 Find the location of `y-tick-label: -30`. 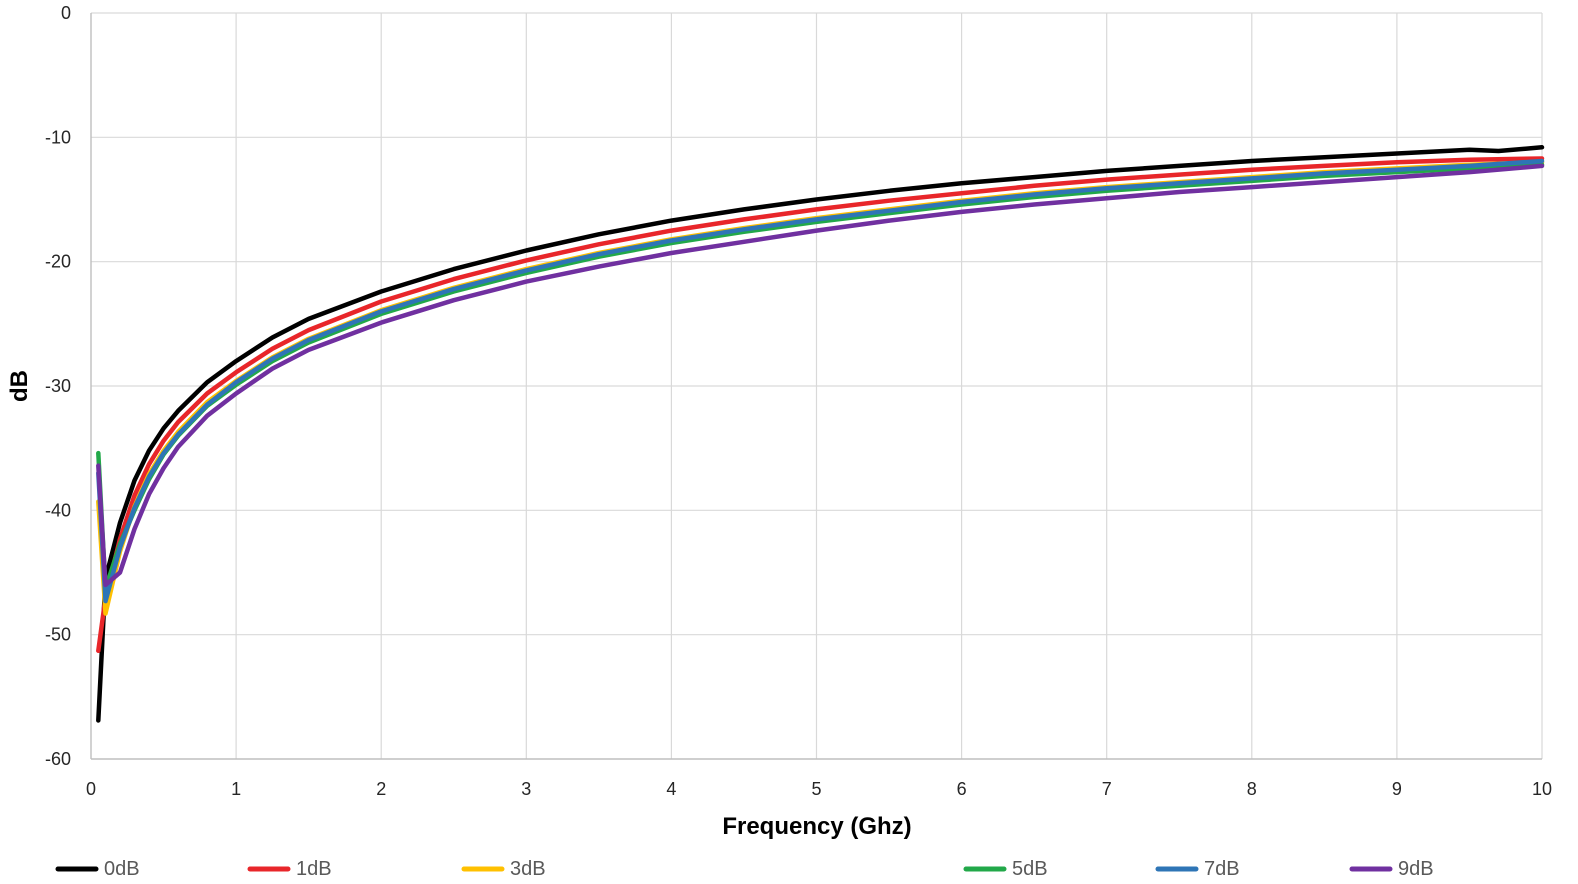

y-tick-label: -30 is located at coordinates (58, 386).